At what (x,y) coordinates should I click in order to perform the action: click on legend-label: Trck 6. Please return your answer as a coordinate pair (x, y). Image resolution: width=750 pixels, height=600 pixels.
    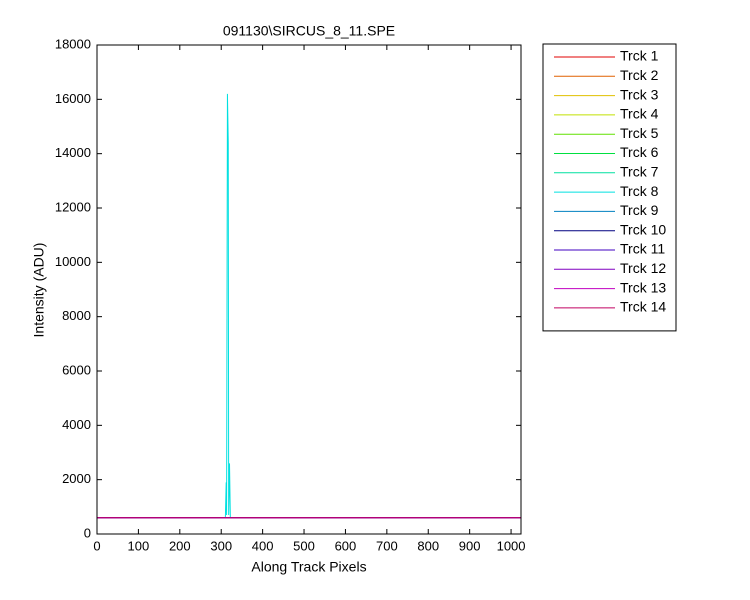
    Looking at the image, I should click on (639, 152).